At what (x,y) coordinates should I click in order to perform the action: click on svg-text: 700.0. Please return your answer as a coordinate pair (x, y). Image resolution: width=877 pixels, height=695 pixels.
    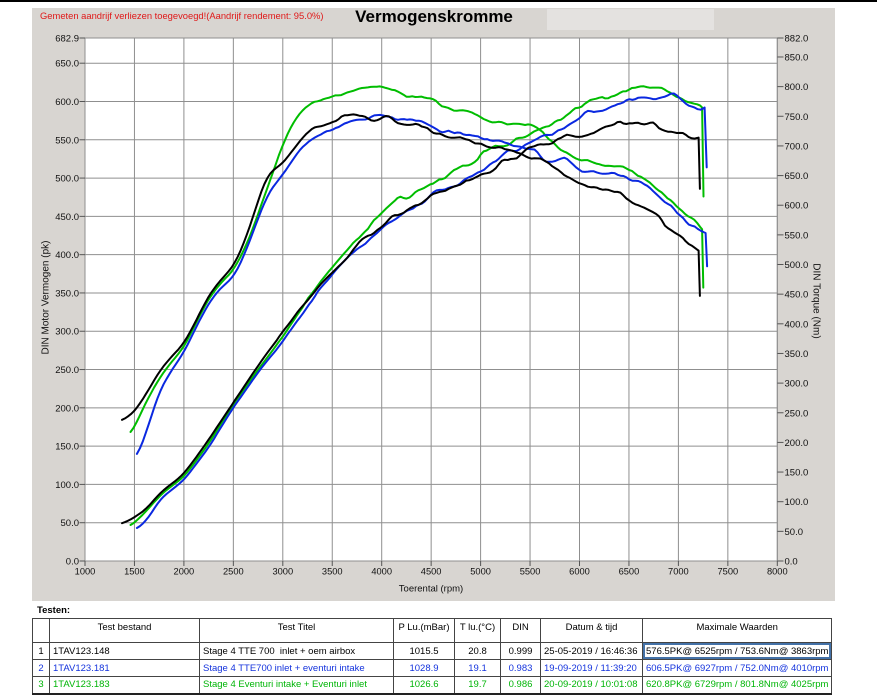
    Looking at the image, I should click on (797, 146).